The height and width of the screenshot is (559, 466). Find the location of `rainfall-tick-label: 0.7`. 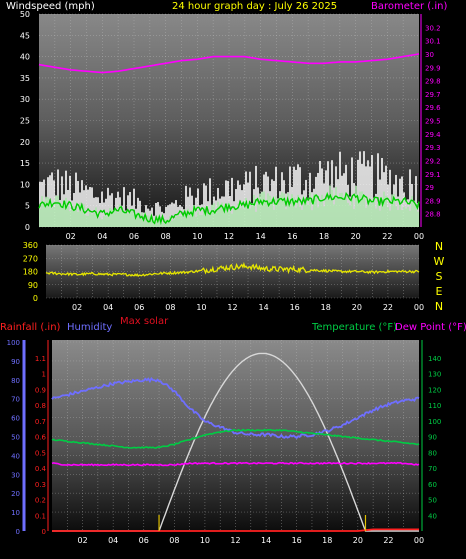

rainfall-tick-label: 0.7 is located at coordinates (40, 422).